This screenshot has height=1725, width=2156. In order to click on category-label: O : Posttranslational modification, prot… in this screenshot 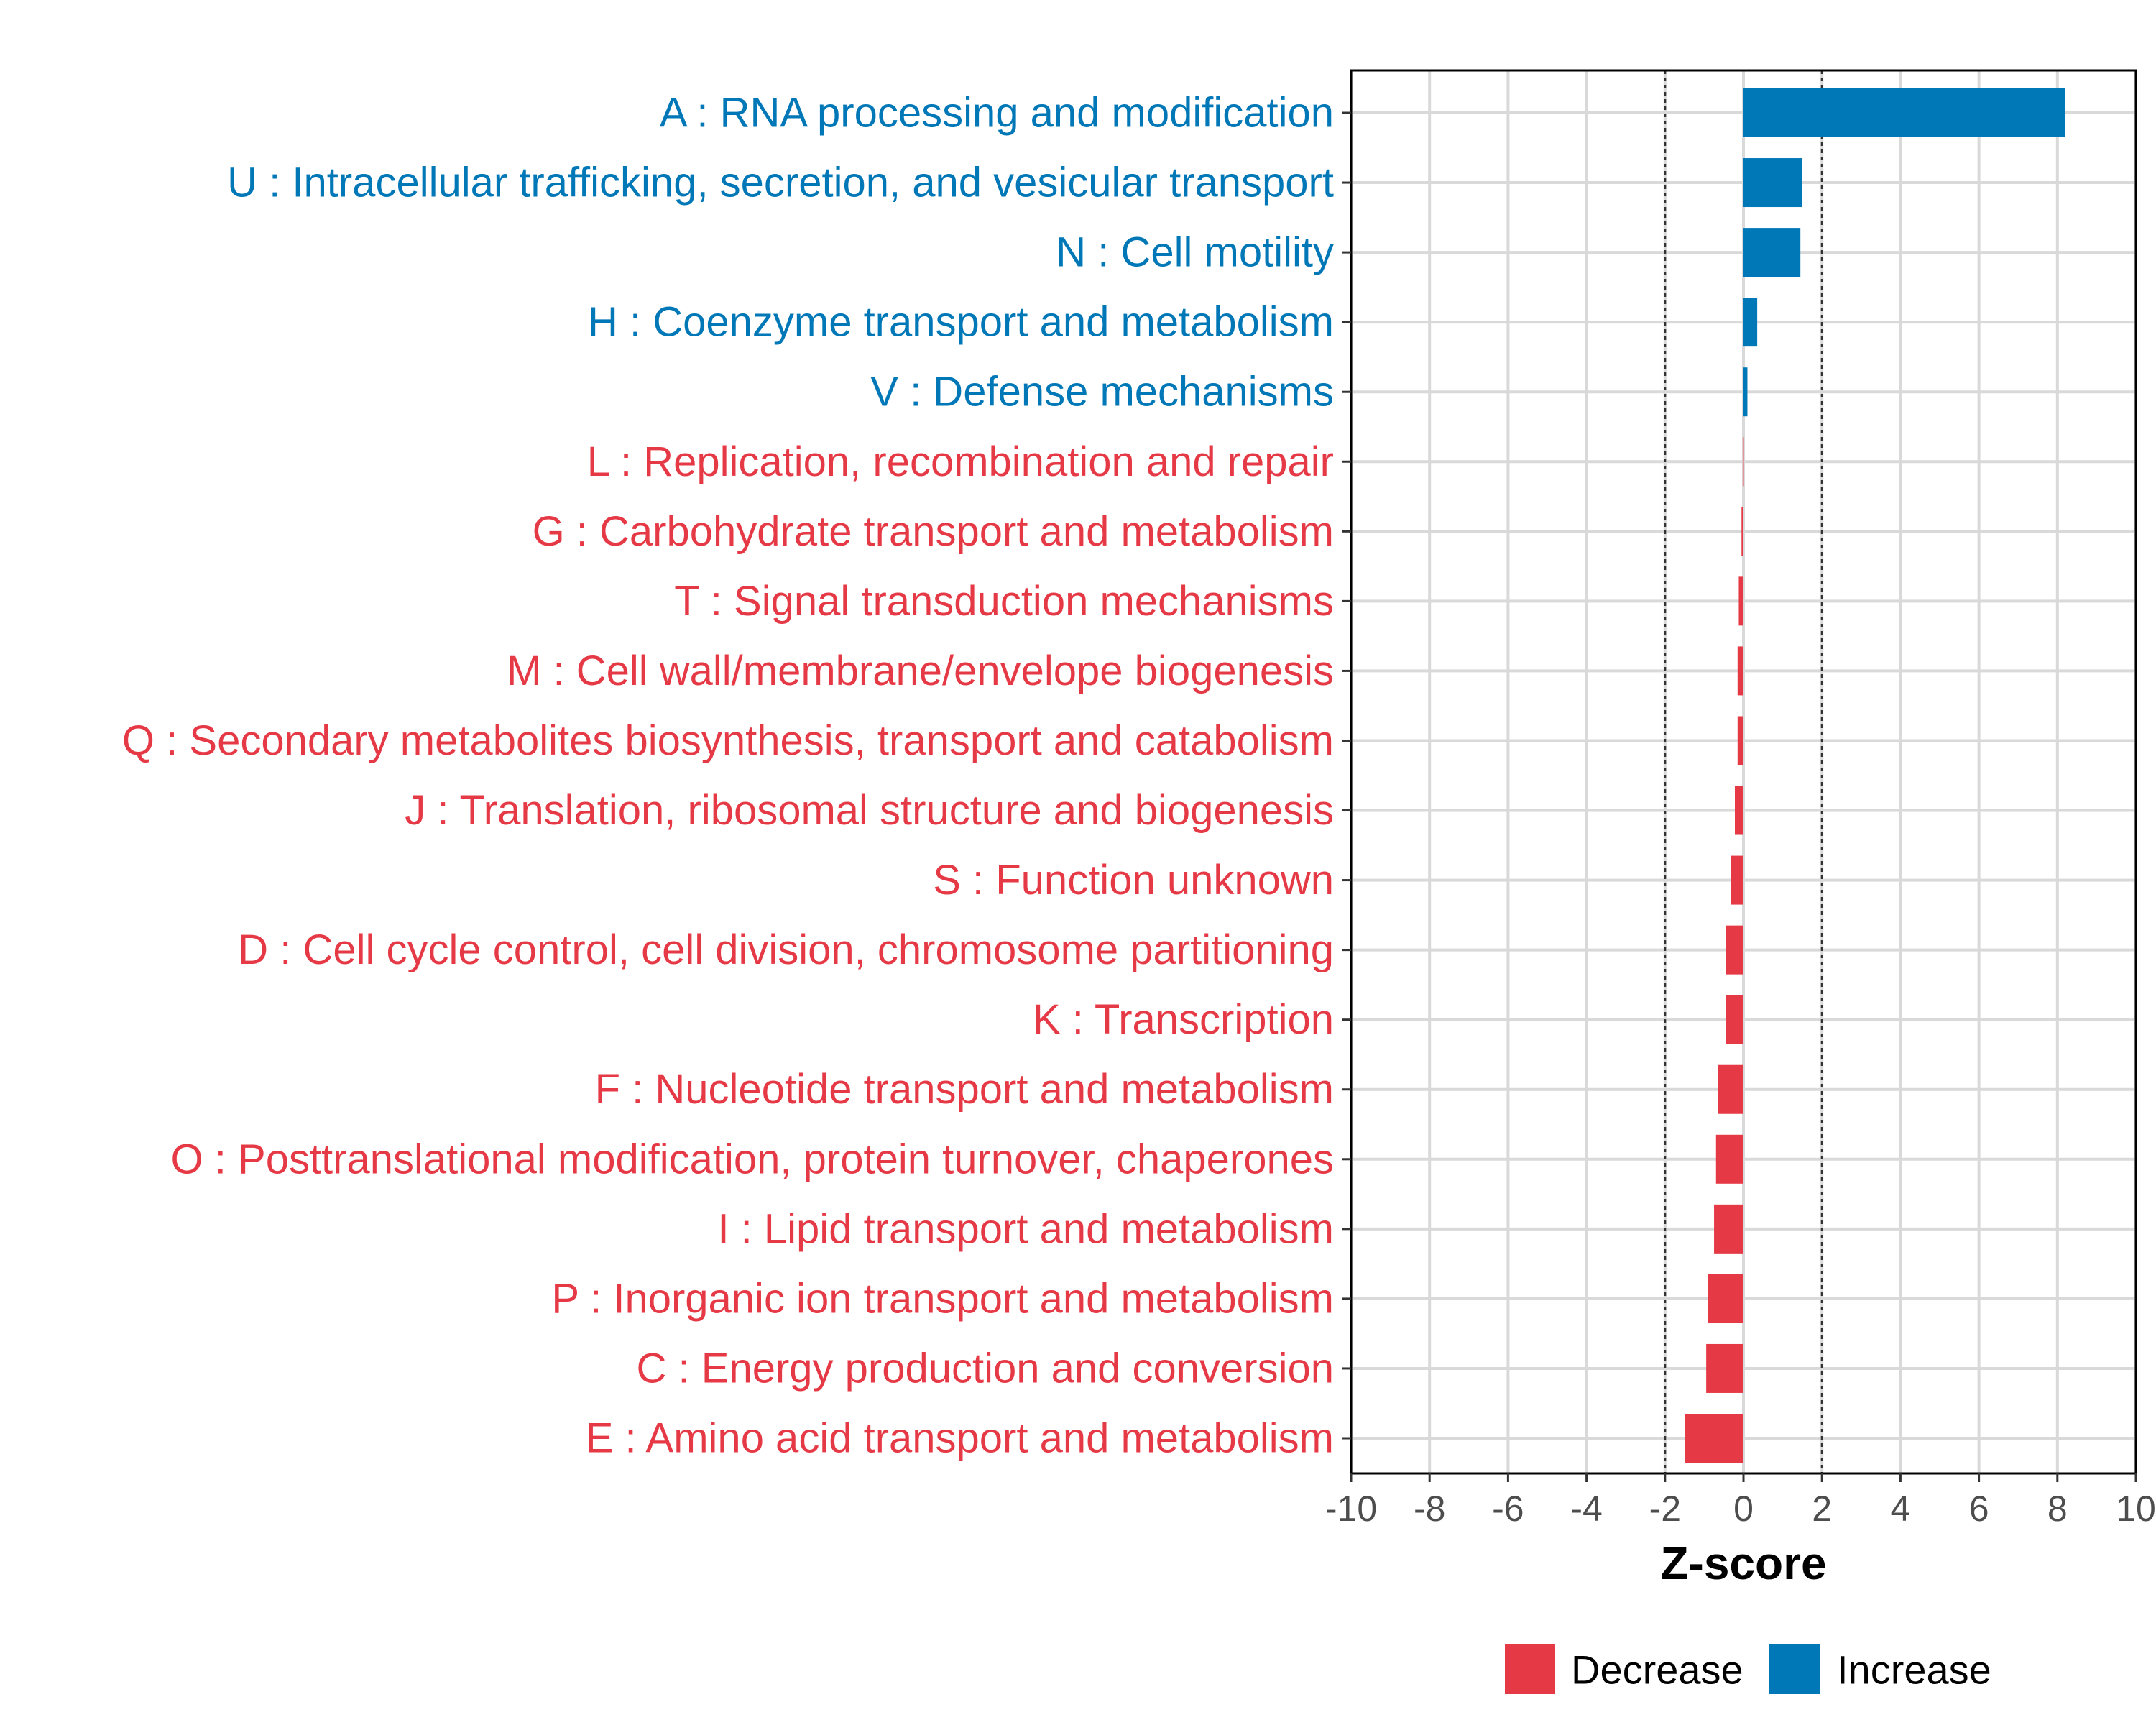, I will do `click(752, 1159)`.